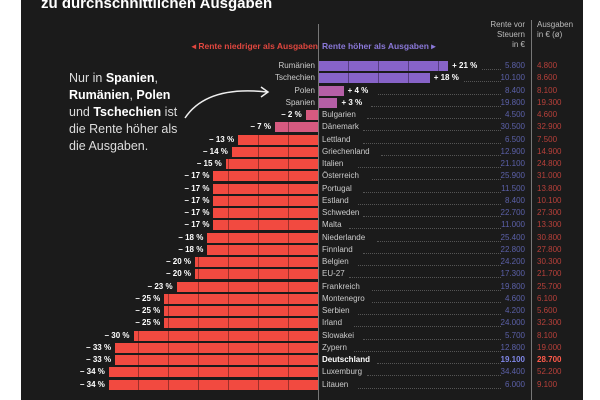 The width and height of the screenshot is (600, 400). I want to click on rente-value: 6.000, so click(514, 384).